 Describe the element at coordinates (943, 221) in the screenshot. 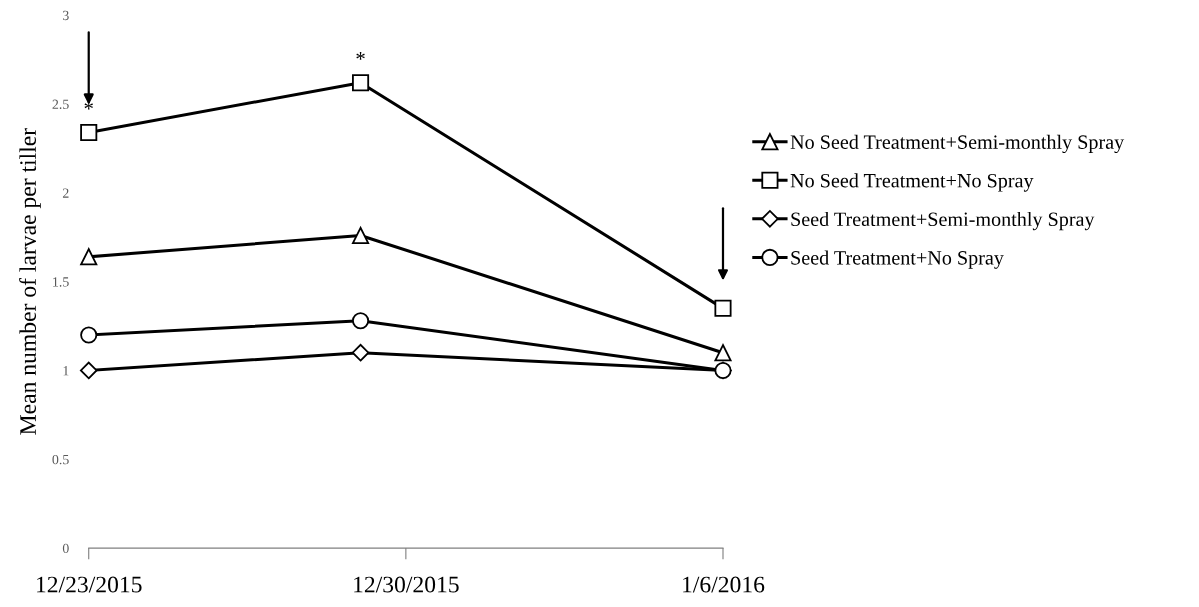

I see `legend-label: Seed Treatment+Semi-monthly Spray` at that location.